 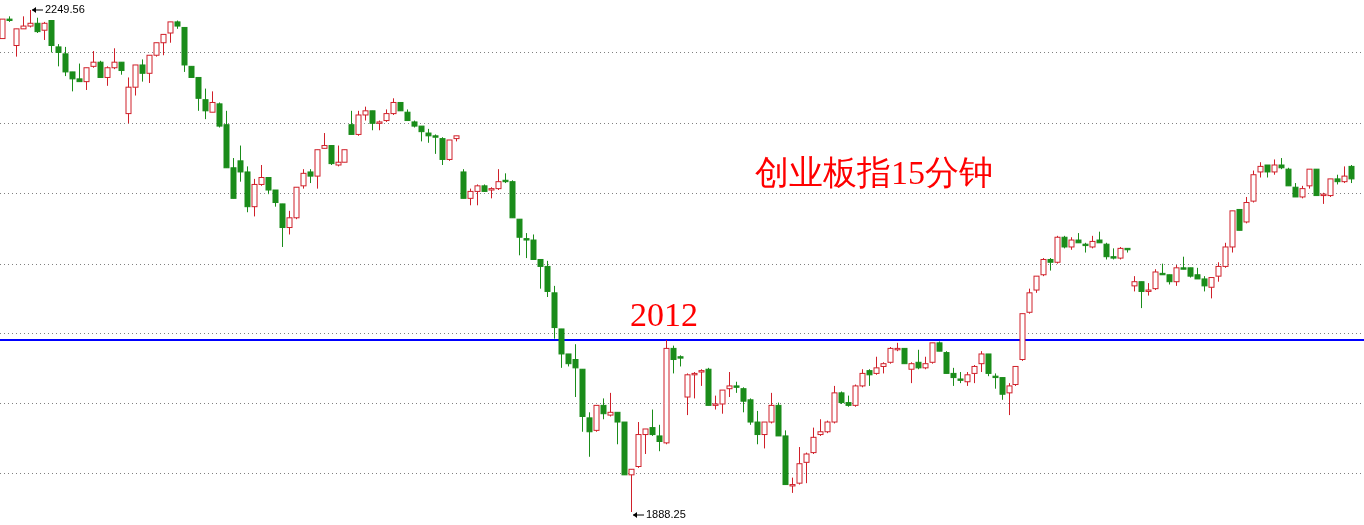 What do you see at coordinates (664, 315) in the screenshot?
I see `ref-line-label: 2012` at bounding box center [664, 315].